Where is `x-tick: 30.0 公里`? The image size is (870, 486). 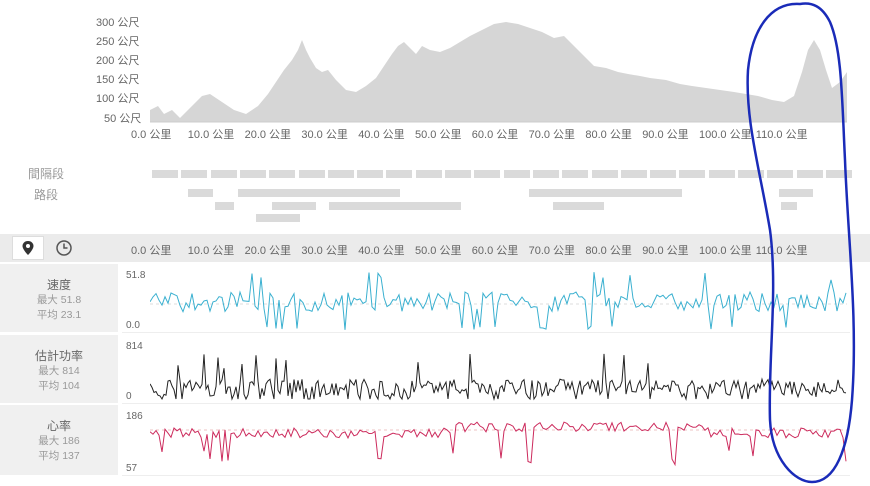 x-tick: 30.0 公里 is located at coordinates (324, 135).